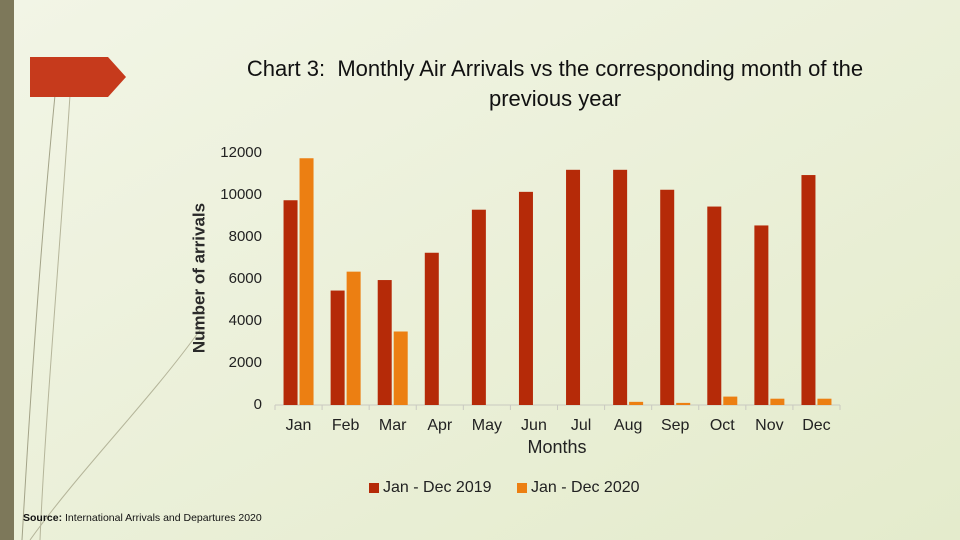 The height and width of the screenshot is (540, 960). What do you see at coordinates (245, 362) in the screenshot?
I see `y-tick-label: 2000` at bounding box center [245, 362].